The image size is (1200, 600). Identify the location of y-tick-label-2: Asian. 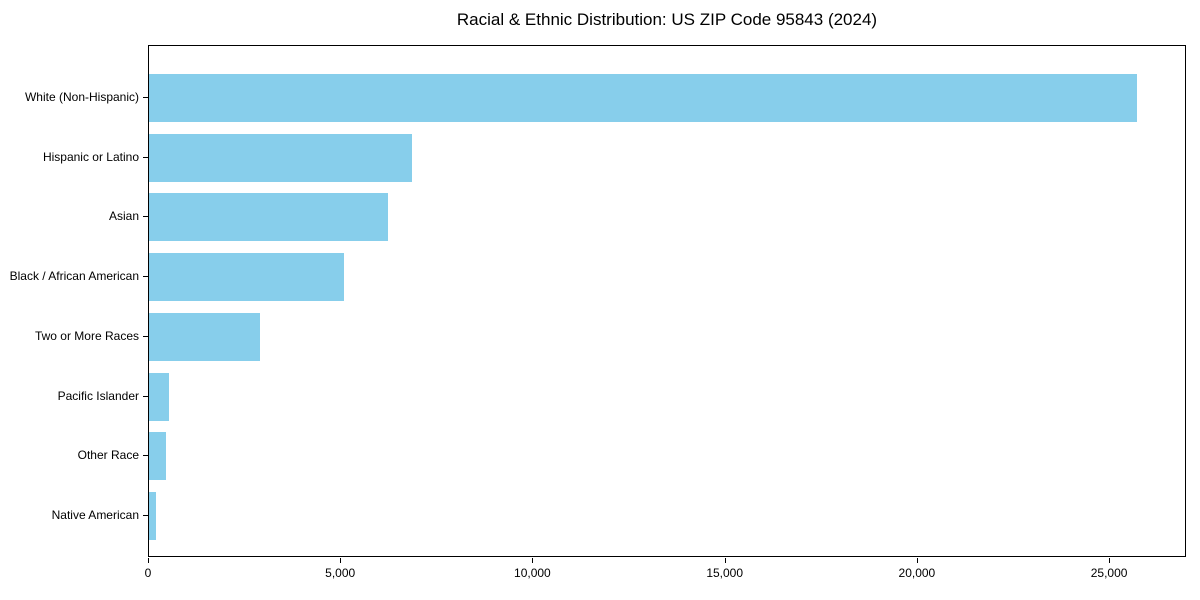
(123, 216).